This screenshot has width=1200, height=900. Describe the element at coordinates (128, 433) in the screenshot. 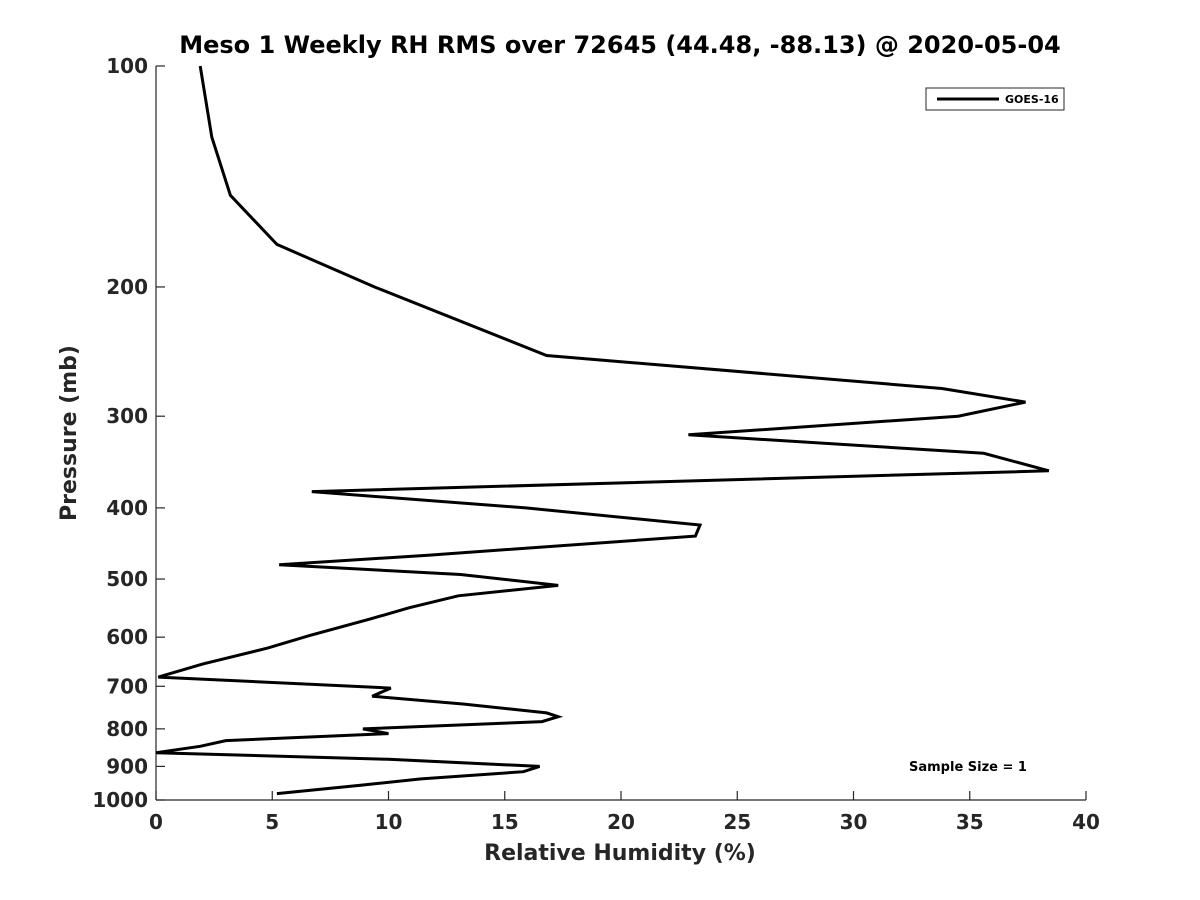

I see `y-tick-group: 100 200 300 400 500 600 700 800 900 1000` at that location.